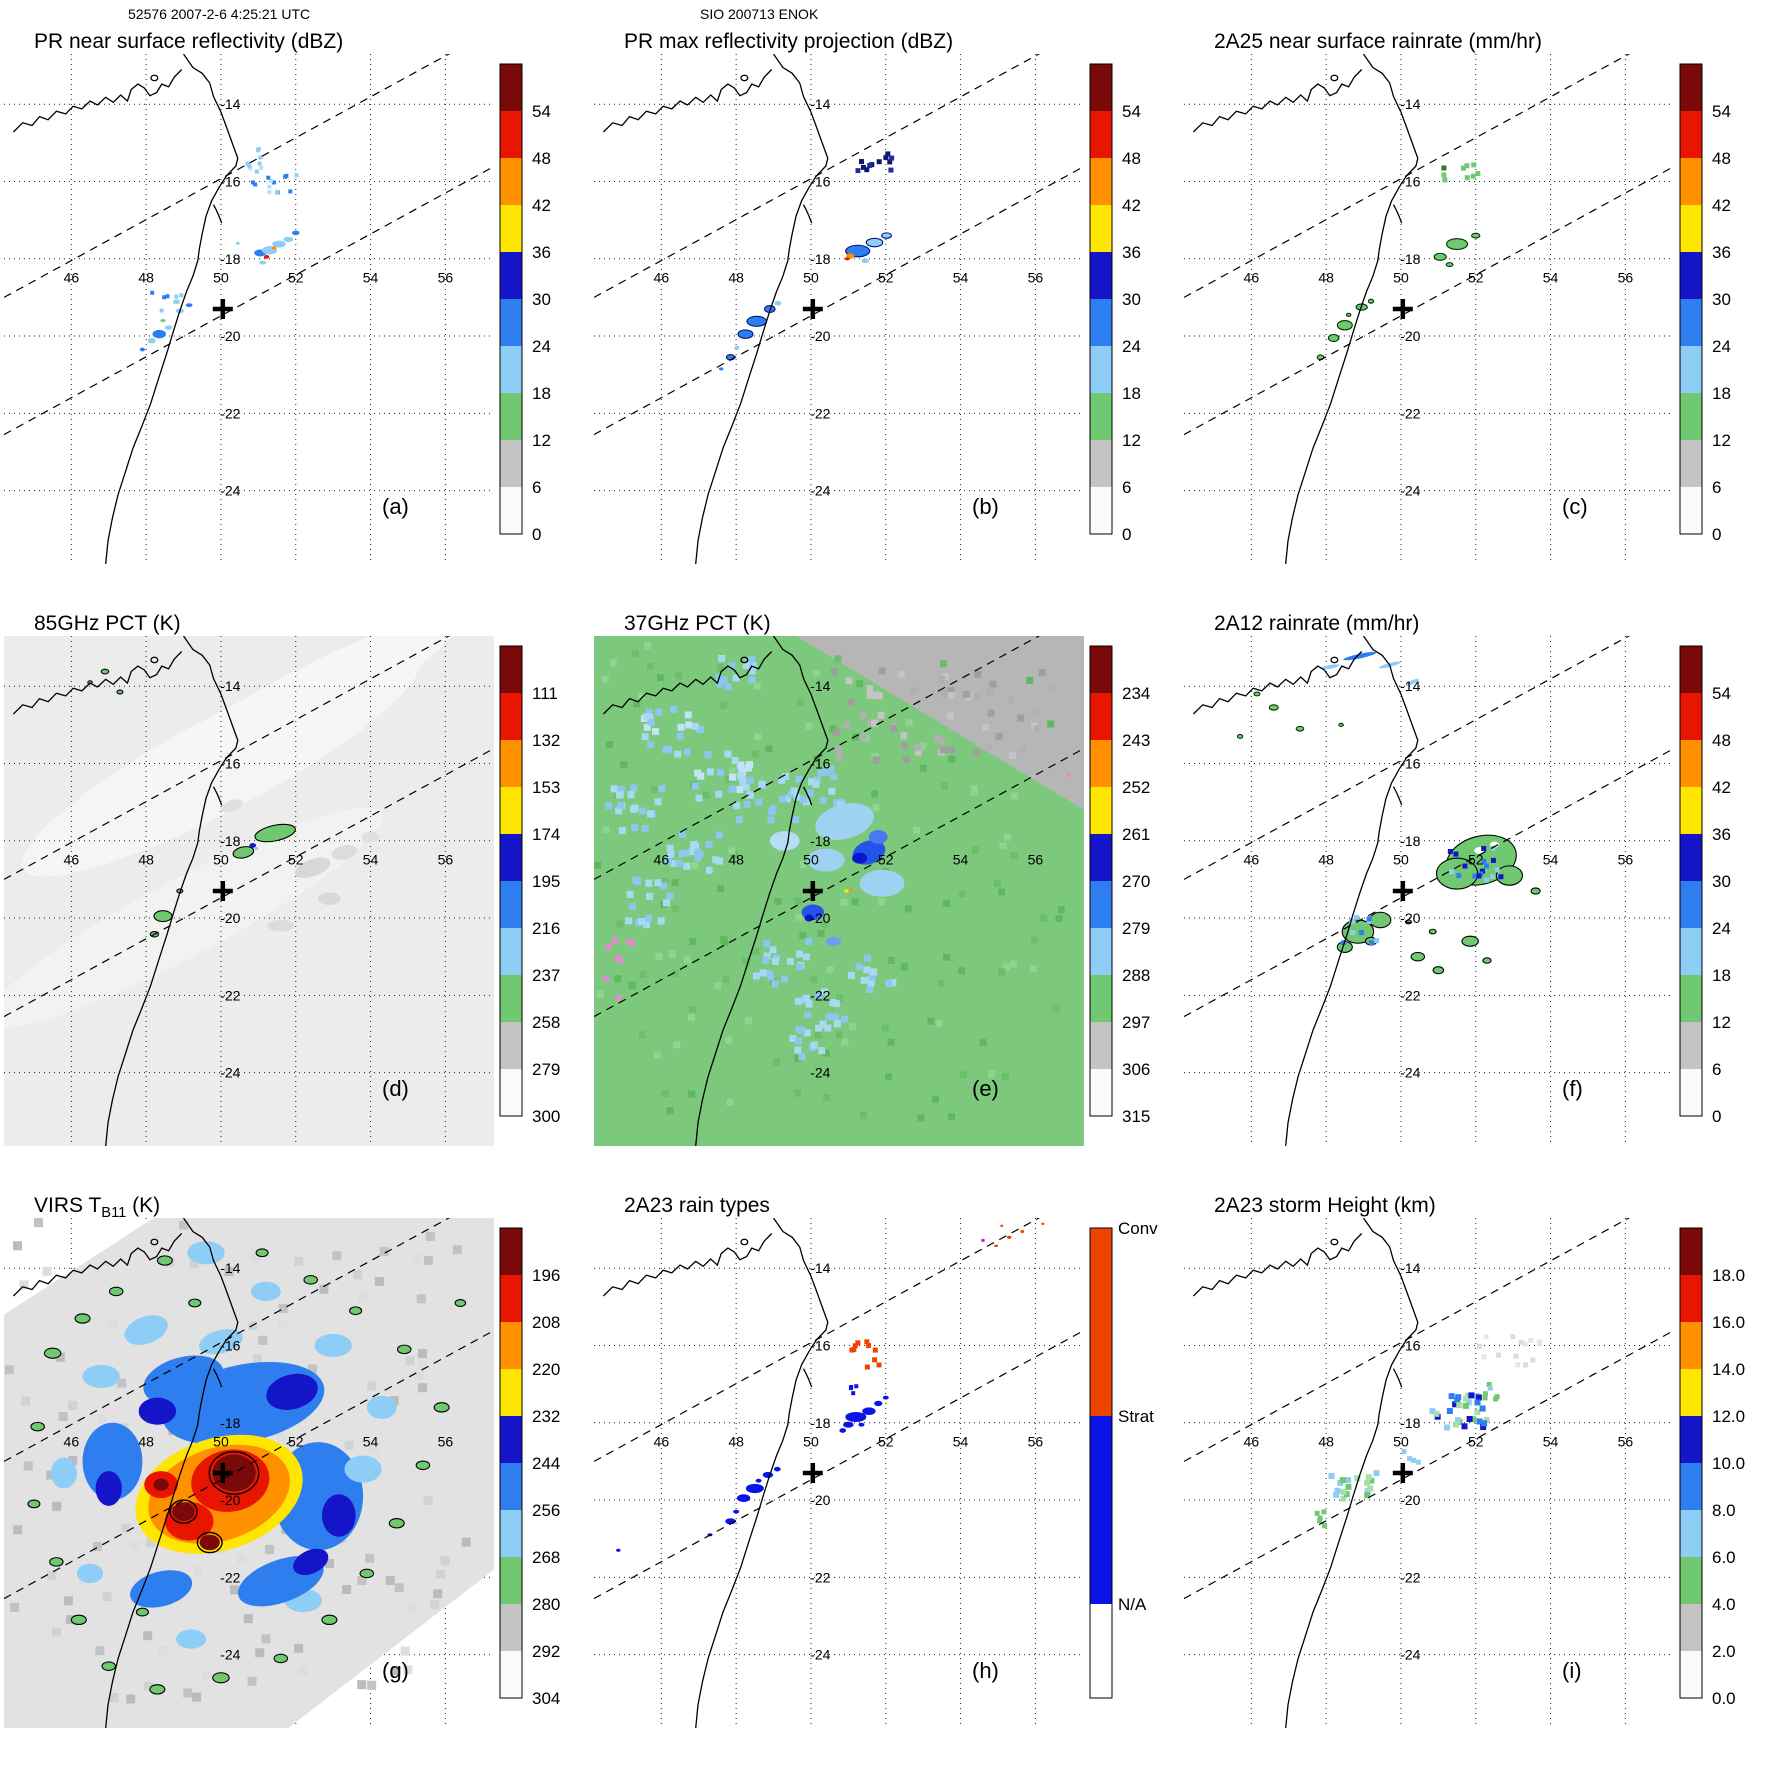 The height and width of the screenshot is (1771, 1771). I want to click on panel-title: 2A23 rain types, so click(697, 1207).